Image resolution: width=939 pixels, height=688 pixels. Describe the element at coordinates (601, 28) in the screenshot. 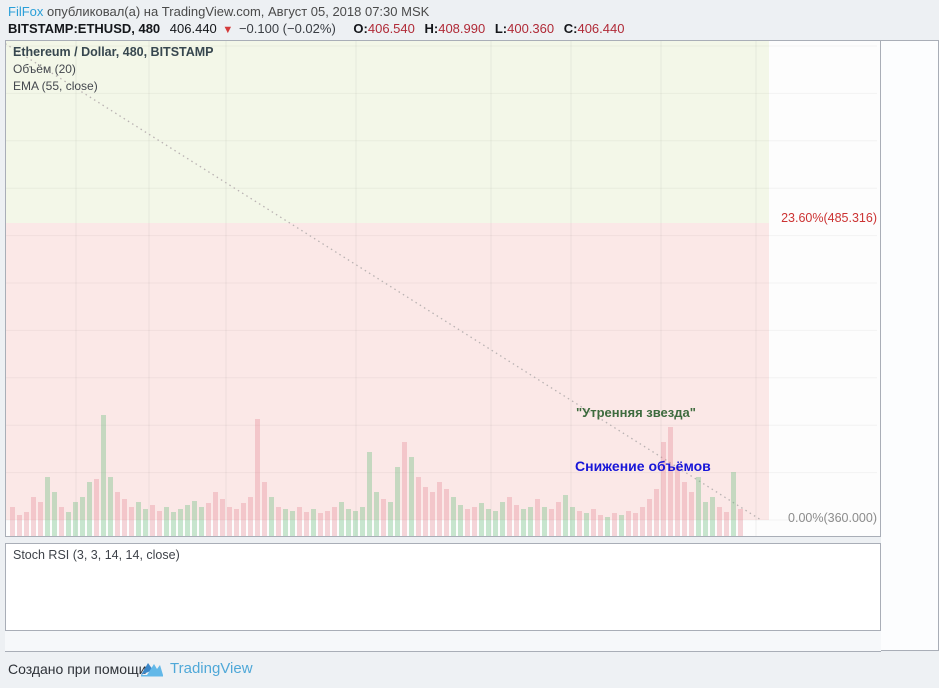

I see `close-value: 406.440` at that location.